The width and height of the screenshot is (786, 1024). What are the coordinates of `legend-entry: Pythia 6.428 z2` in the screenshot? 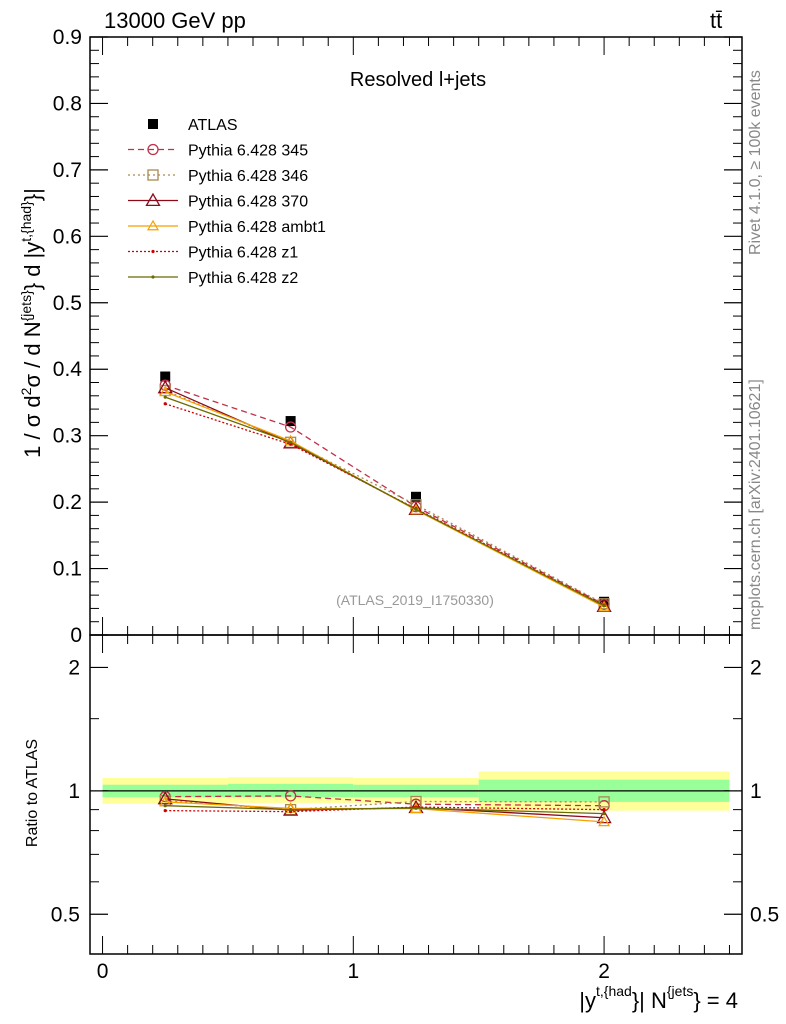 It's located at (213, 278).